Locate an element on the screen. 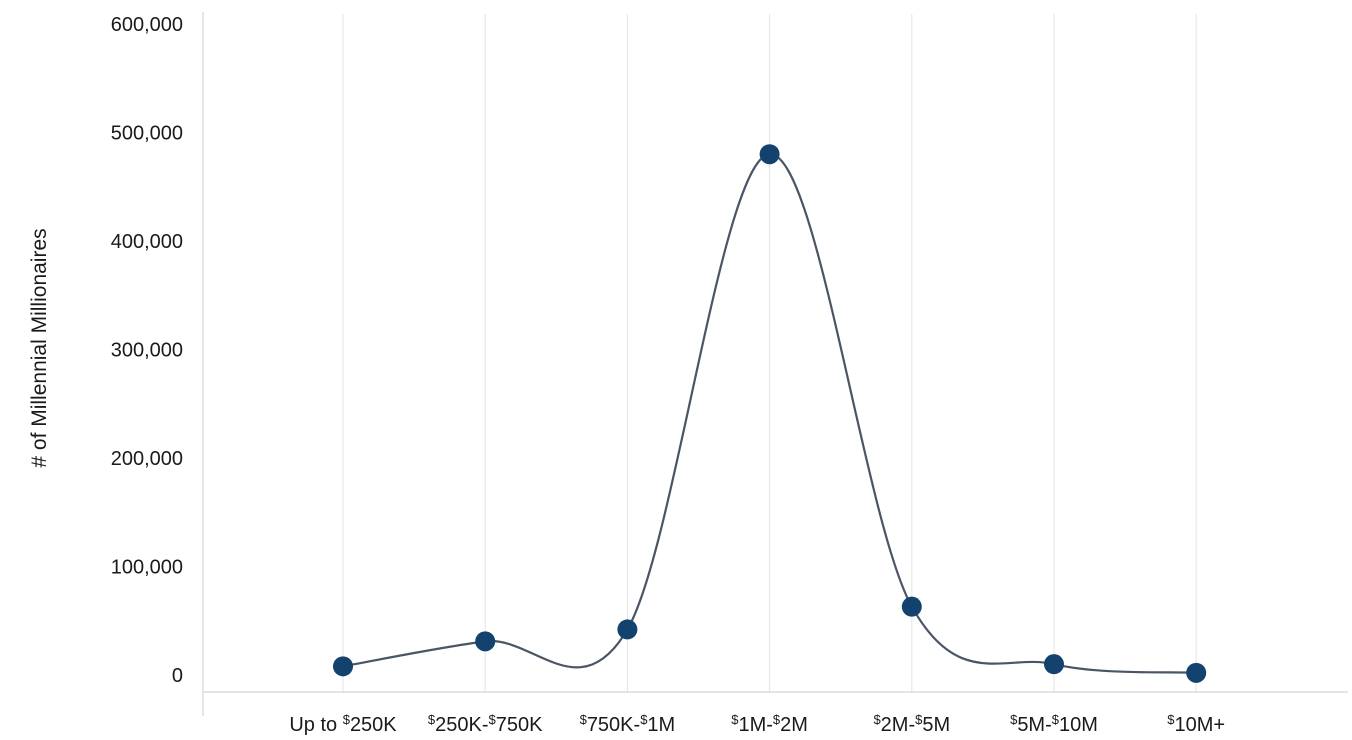 The width and height of the screenshot is (1352, 740). x-tick-label: $5M-$10M is located at coordinates (1054, 724).